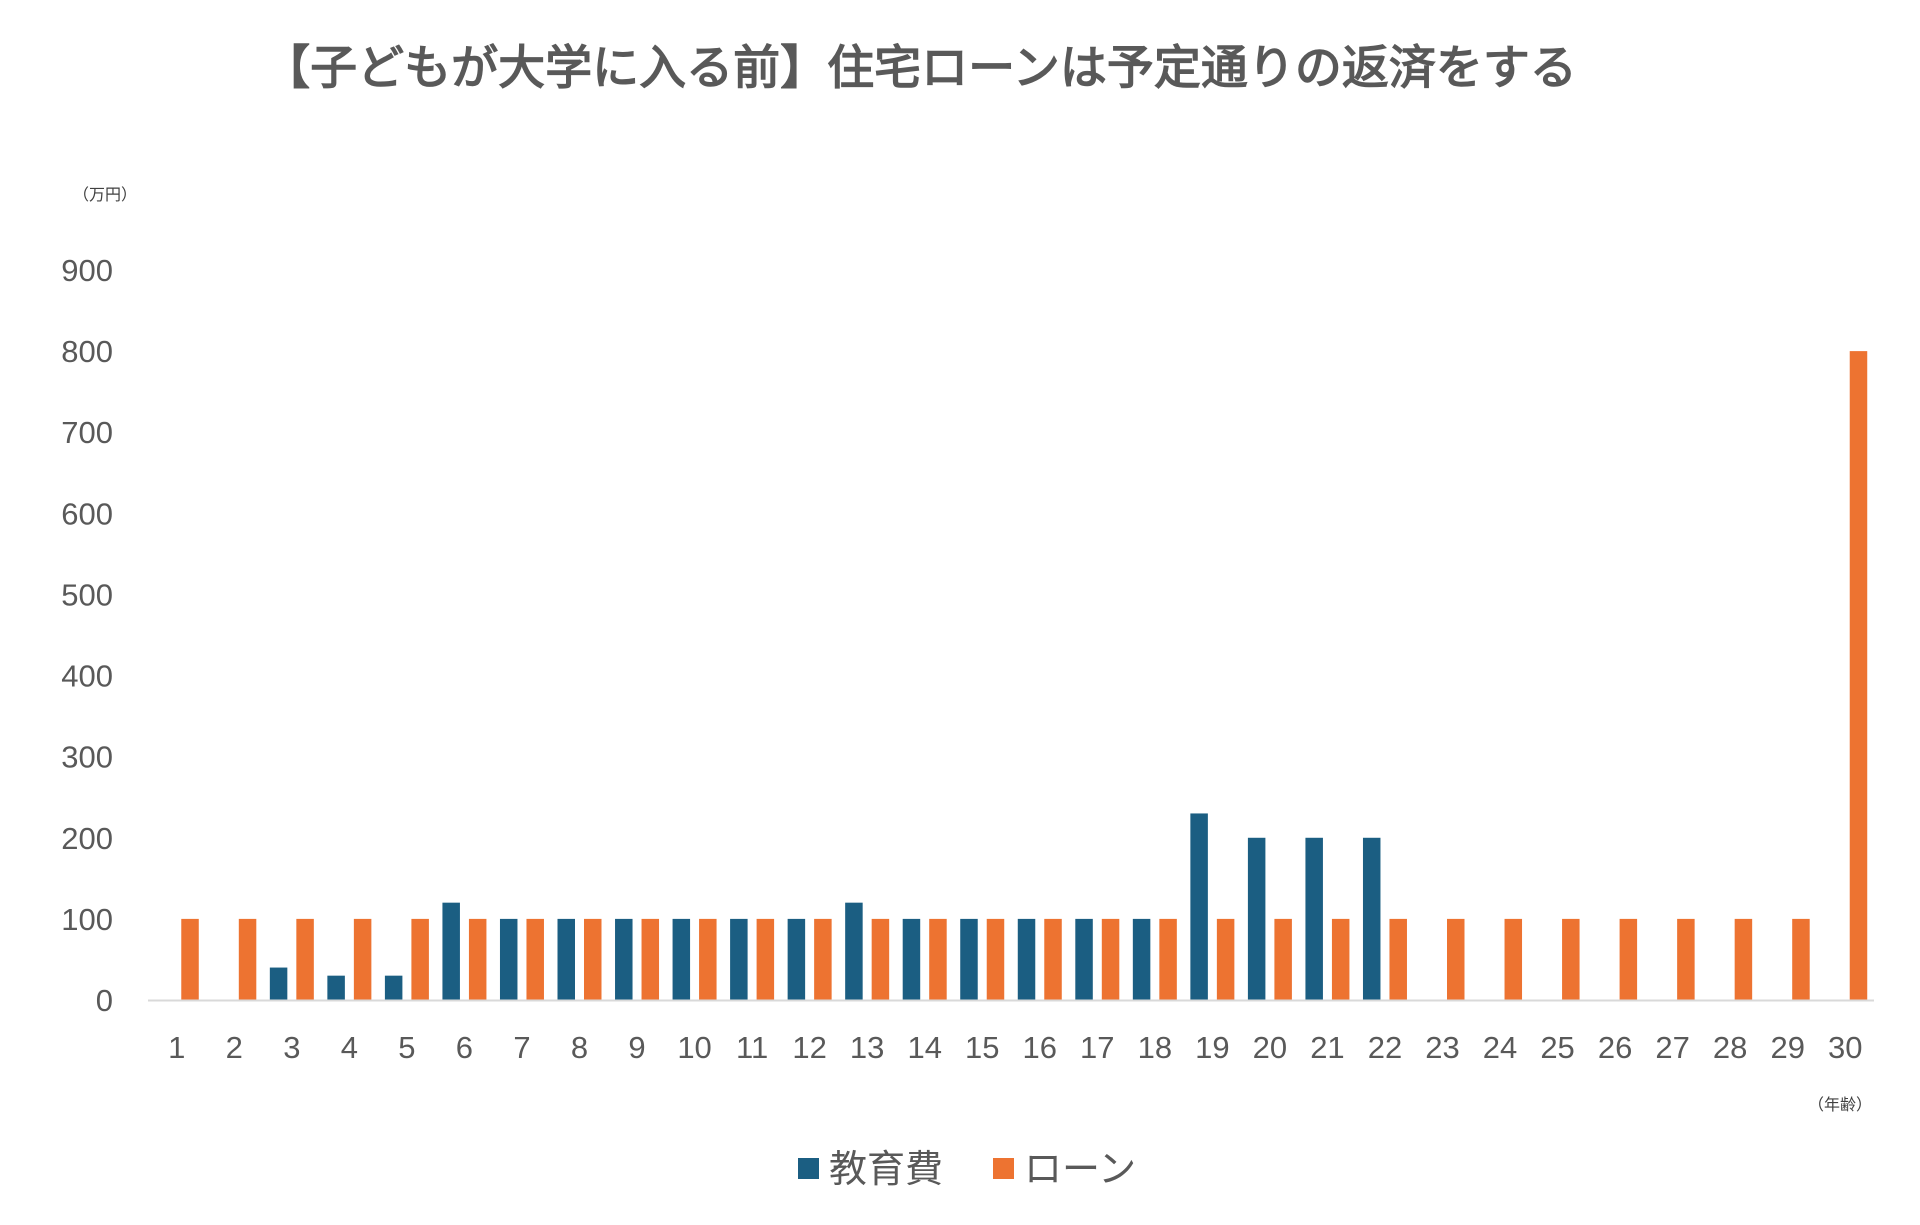 Image resolution: width=1920 pixels, height=1225 pixels. I want to click on x-tick-label: 20, so click(1270, 1047).